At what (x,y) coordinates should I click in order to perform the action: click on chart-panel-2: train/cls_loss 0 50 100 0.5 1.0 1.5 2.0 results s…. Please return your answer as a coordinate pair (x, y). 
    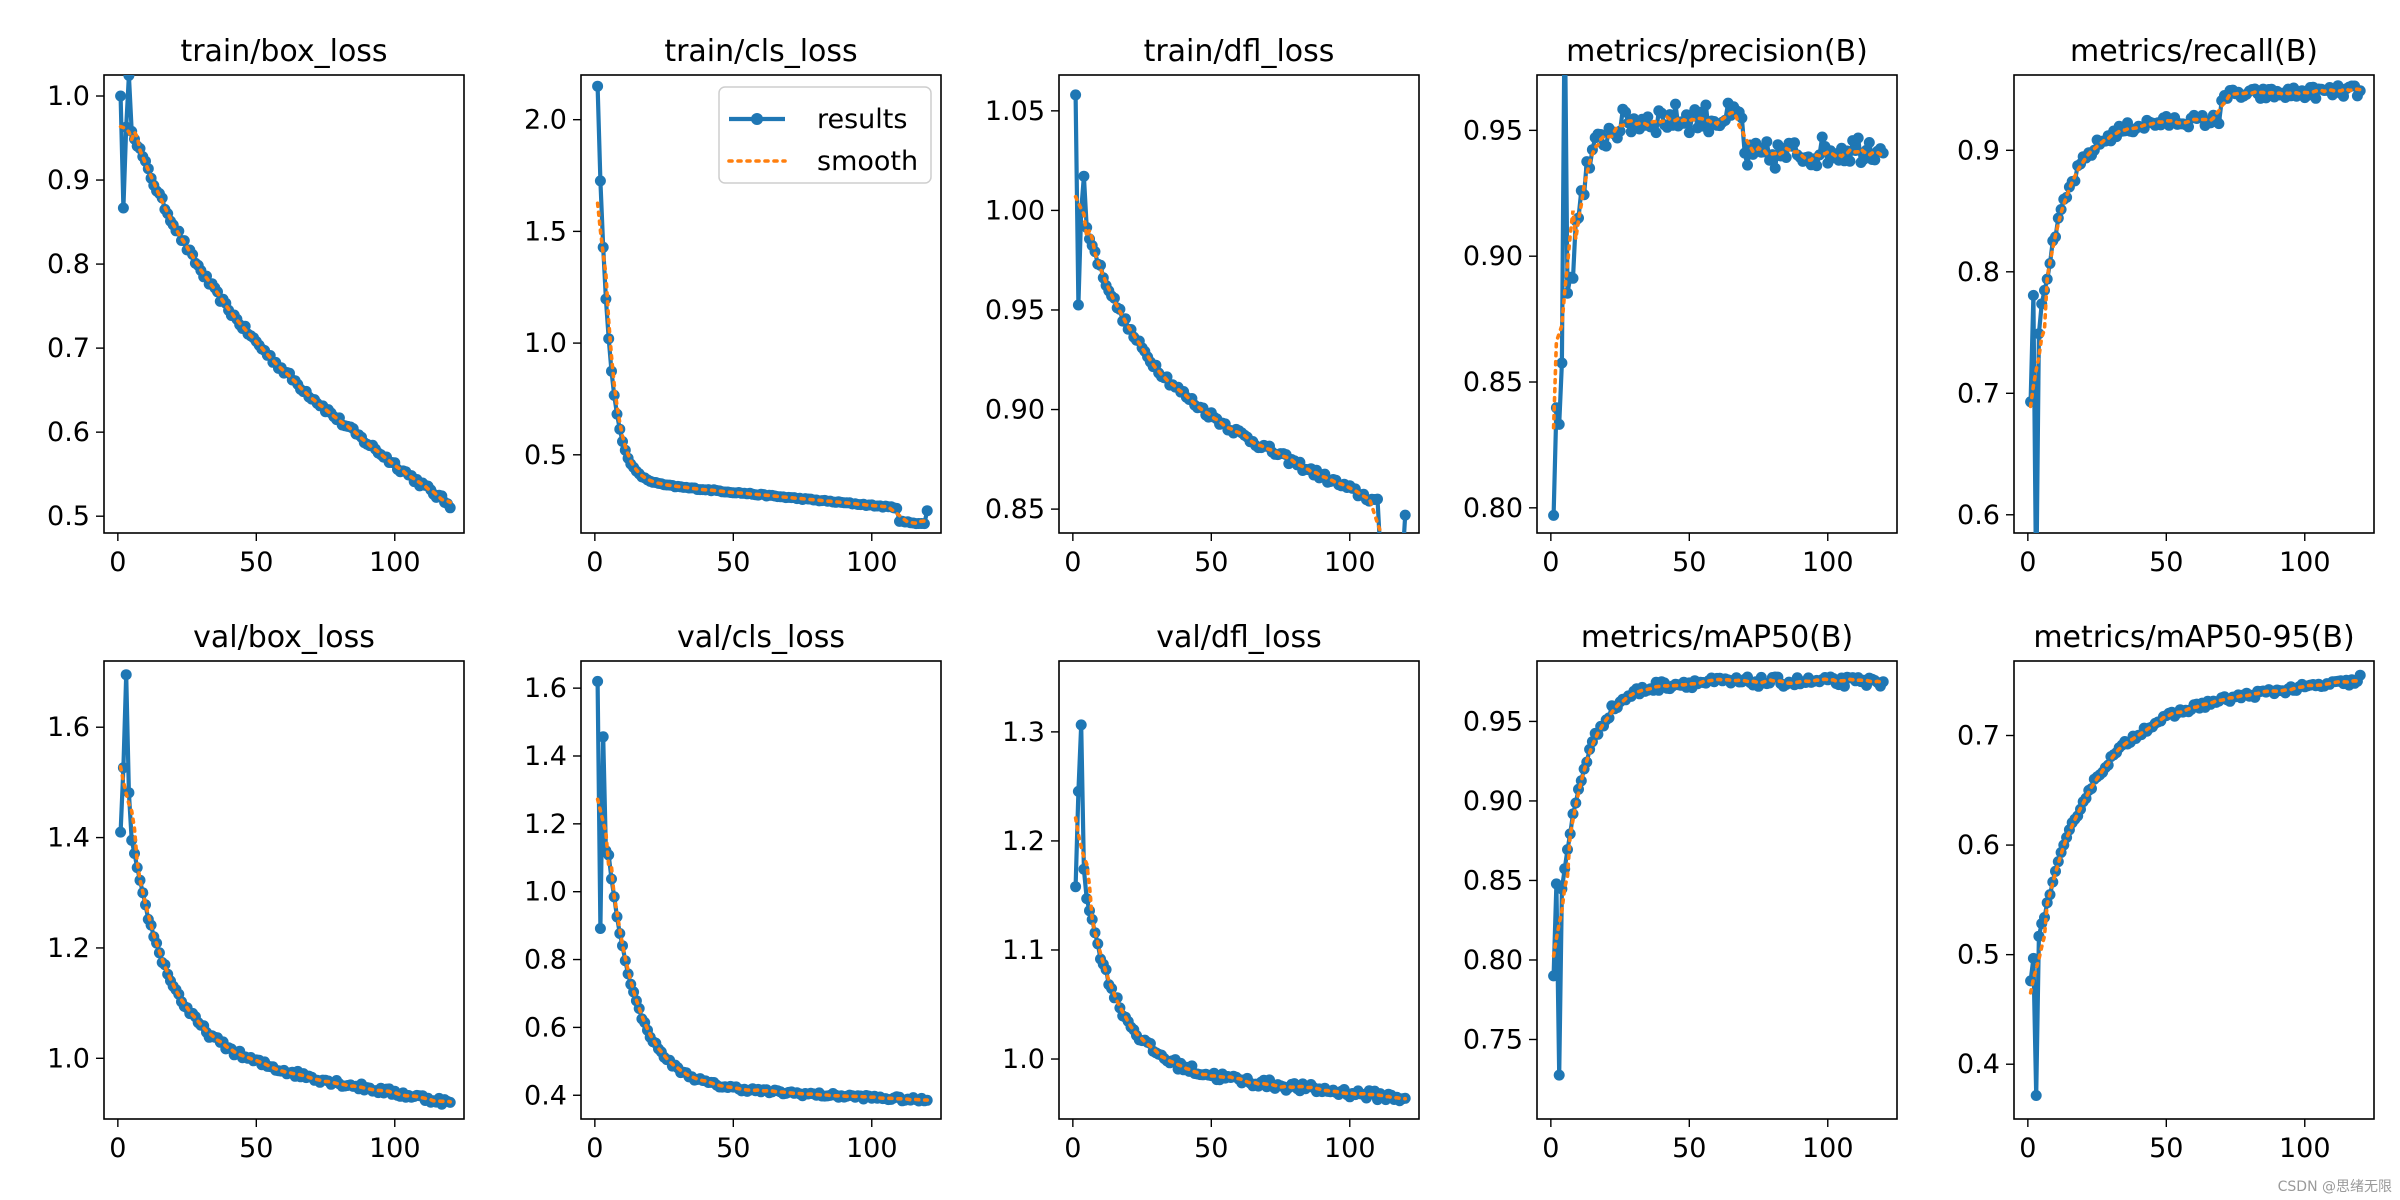
    Looking at the image, I should click on (733, 306).